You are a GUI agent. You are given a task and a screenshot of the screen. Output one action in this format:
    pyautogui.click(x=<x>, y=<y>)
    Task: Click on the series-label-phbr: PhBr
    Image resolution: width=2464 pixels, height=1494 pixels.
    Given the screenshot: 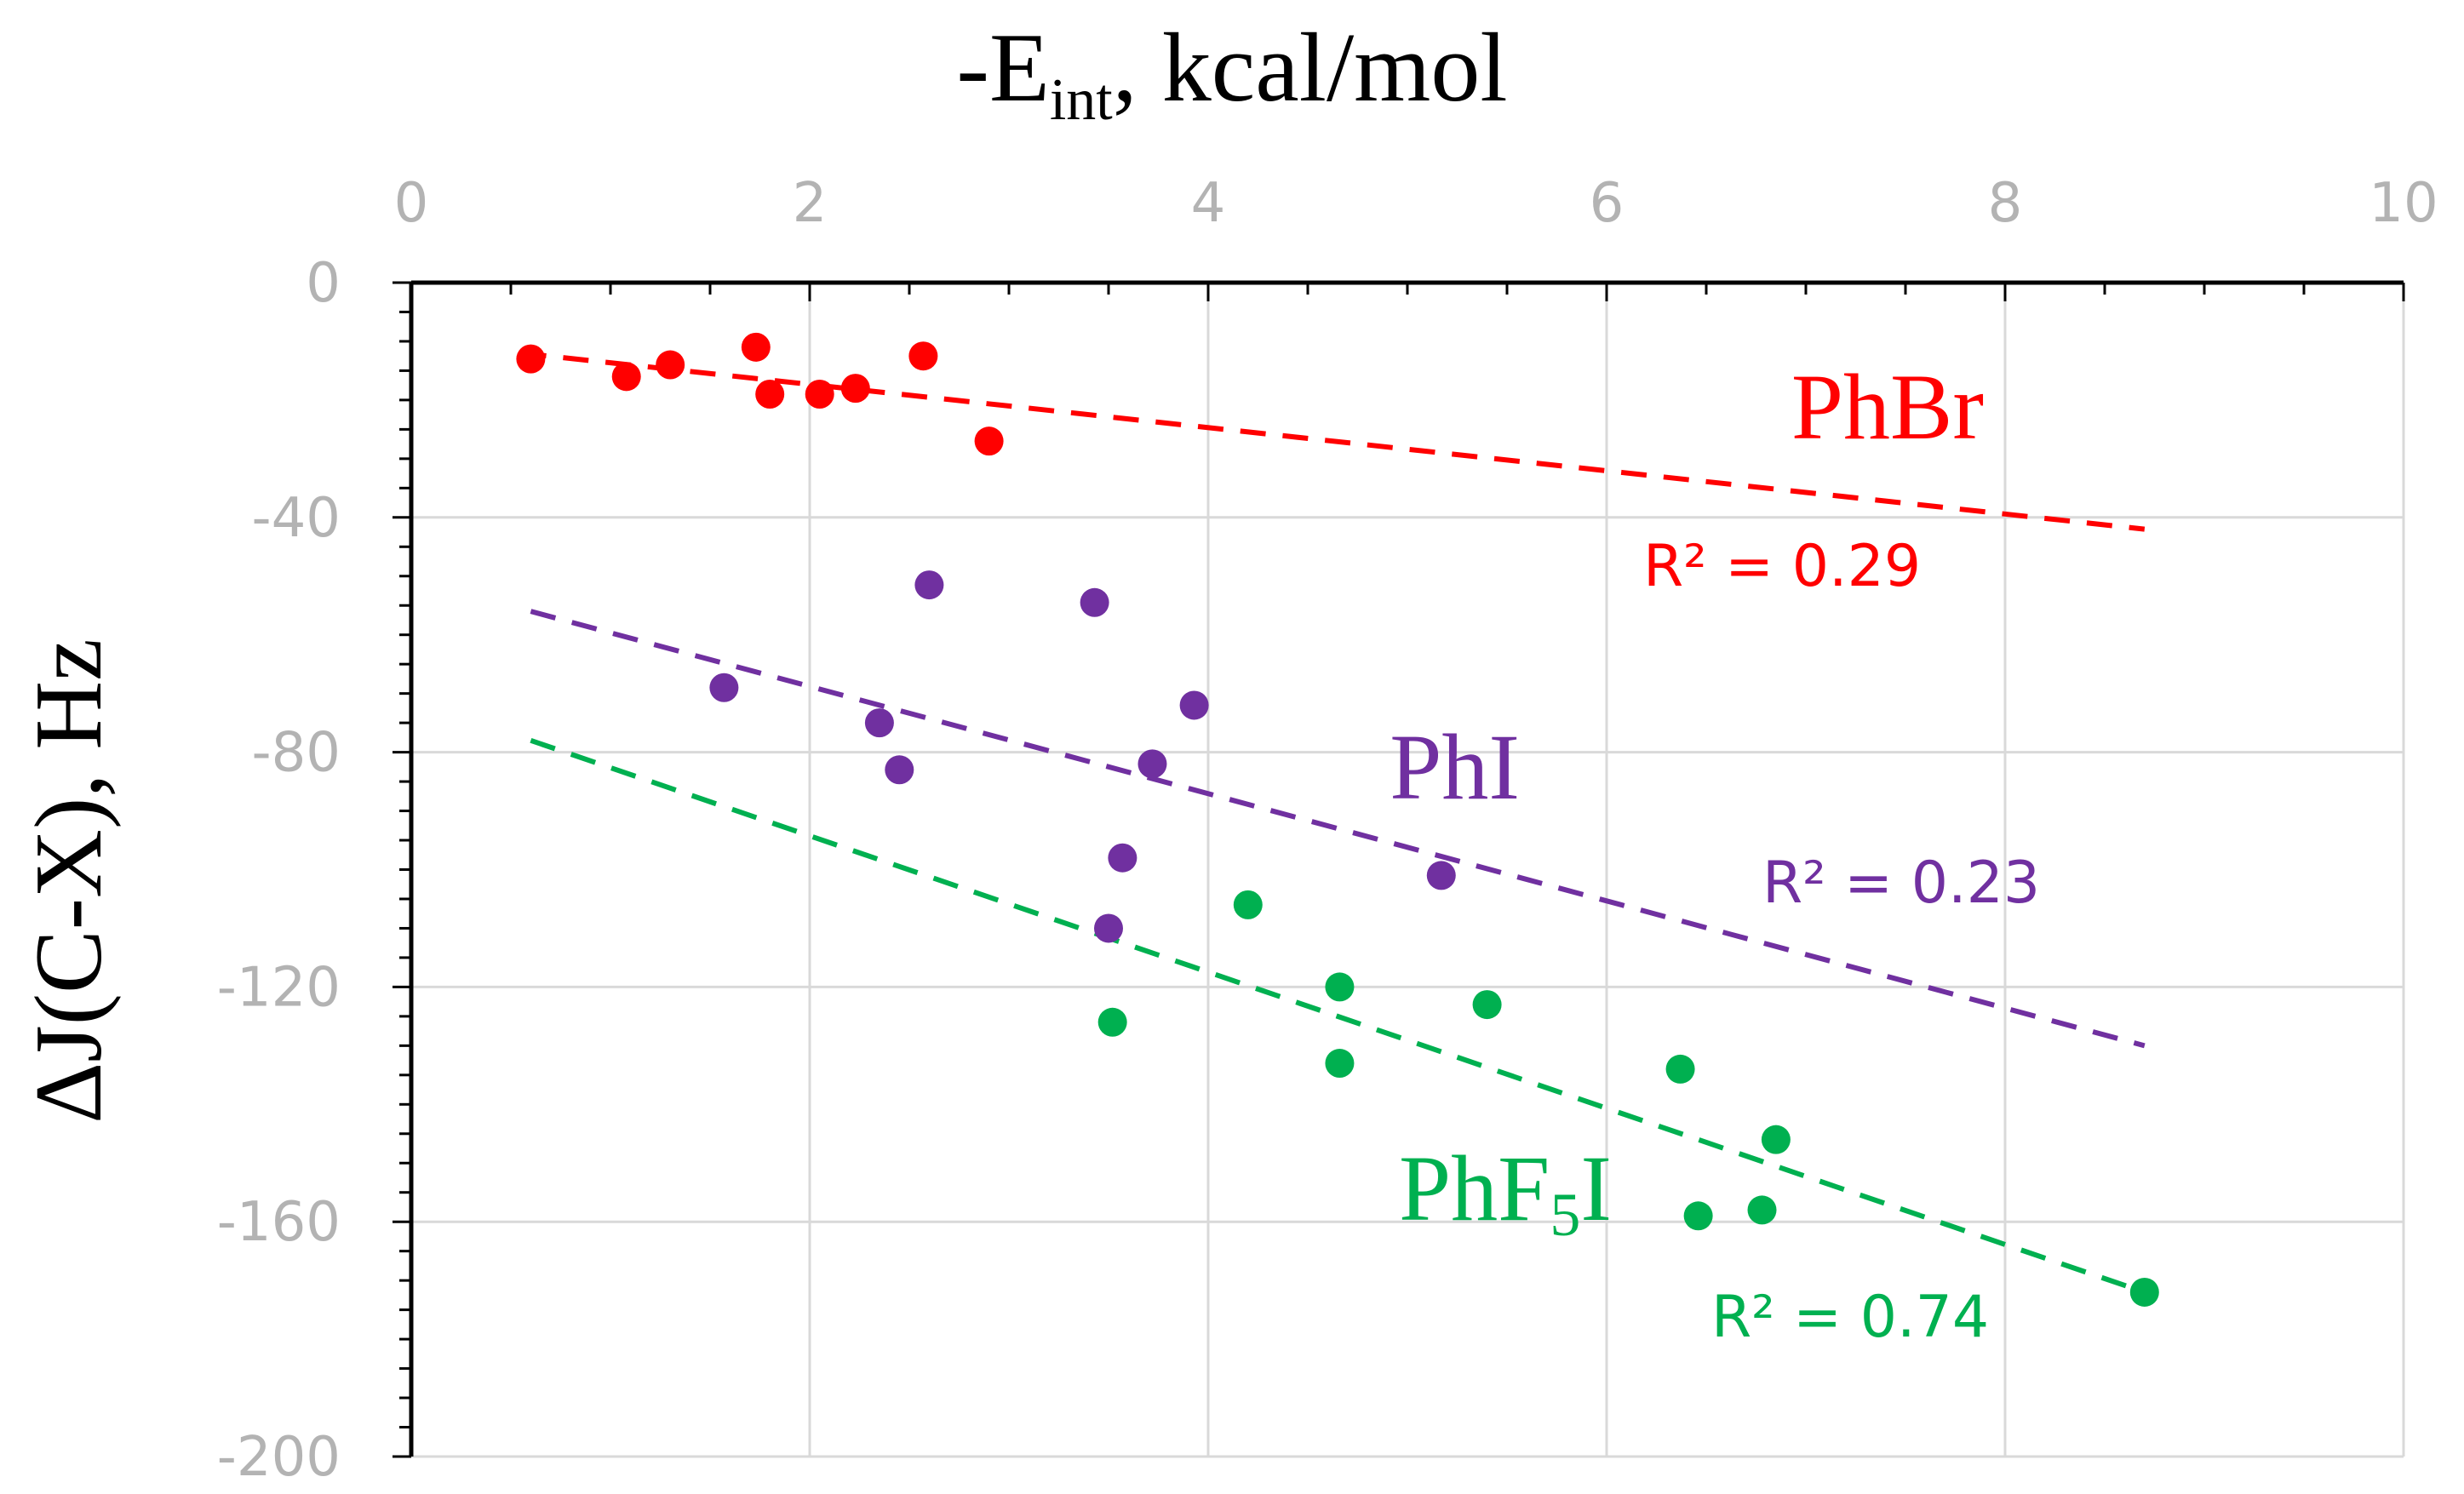 What is the action you would take?
    pyautogui.click(x=1888, y=407)
    